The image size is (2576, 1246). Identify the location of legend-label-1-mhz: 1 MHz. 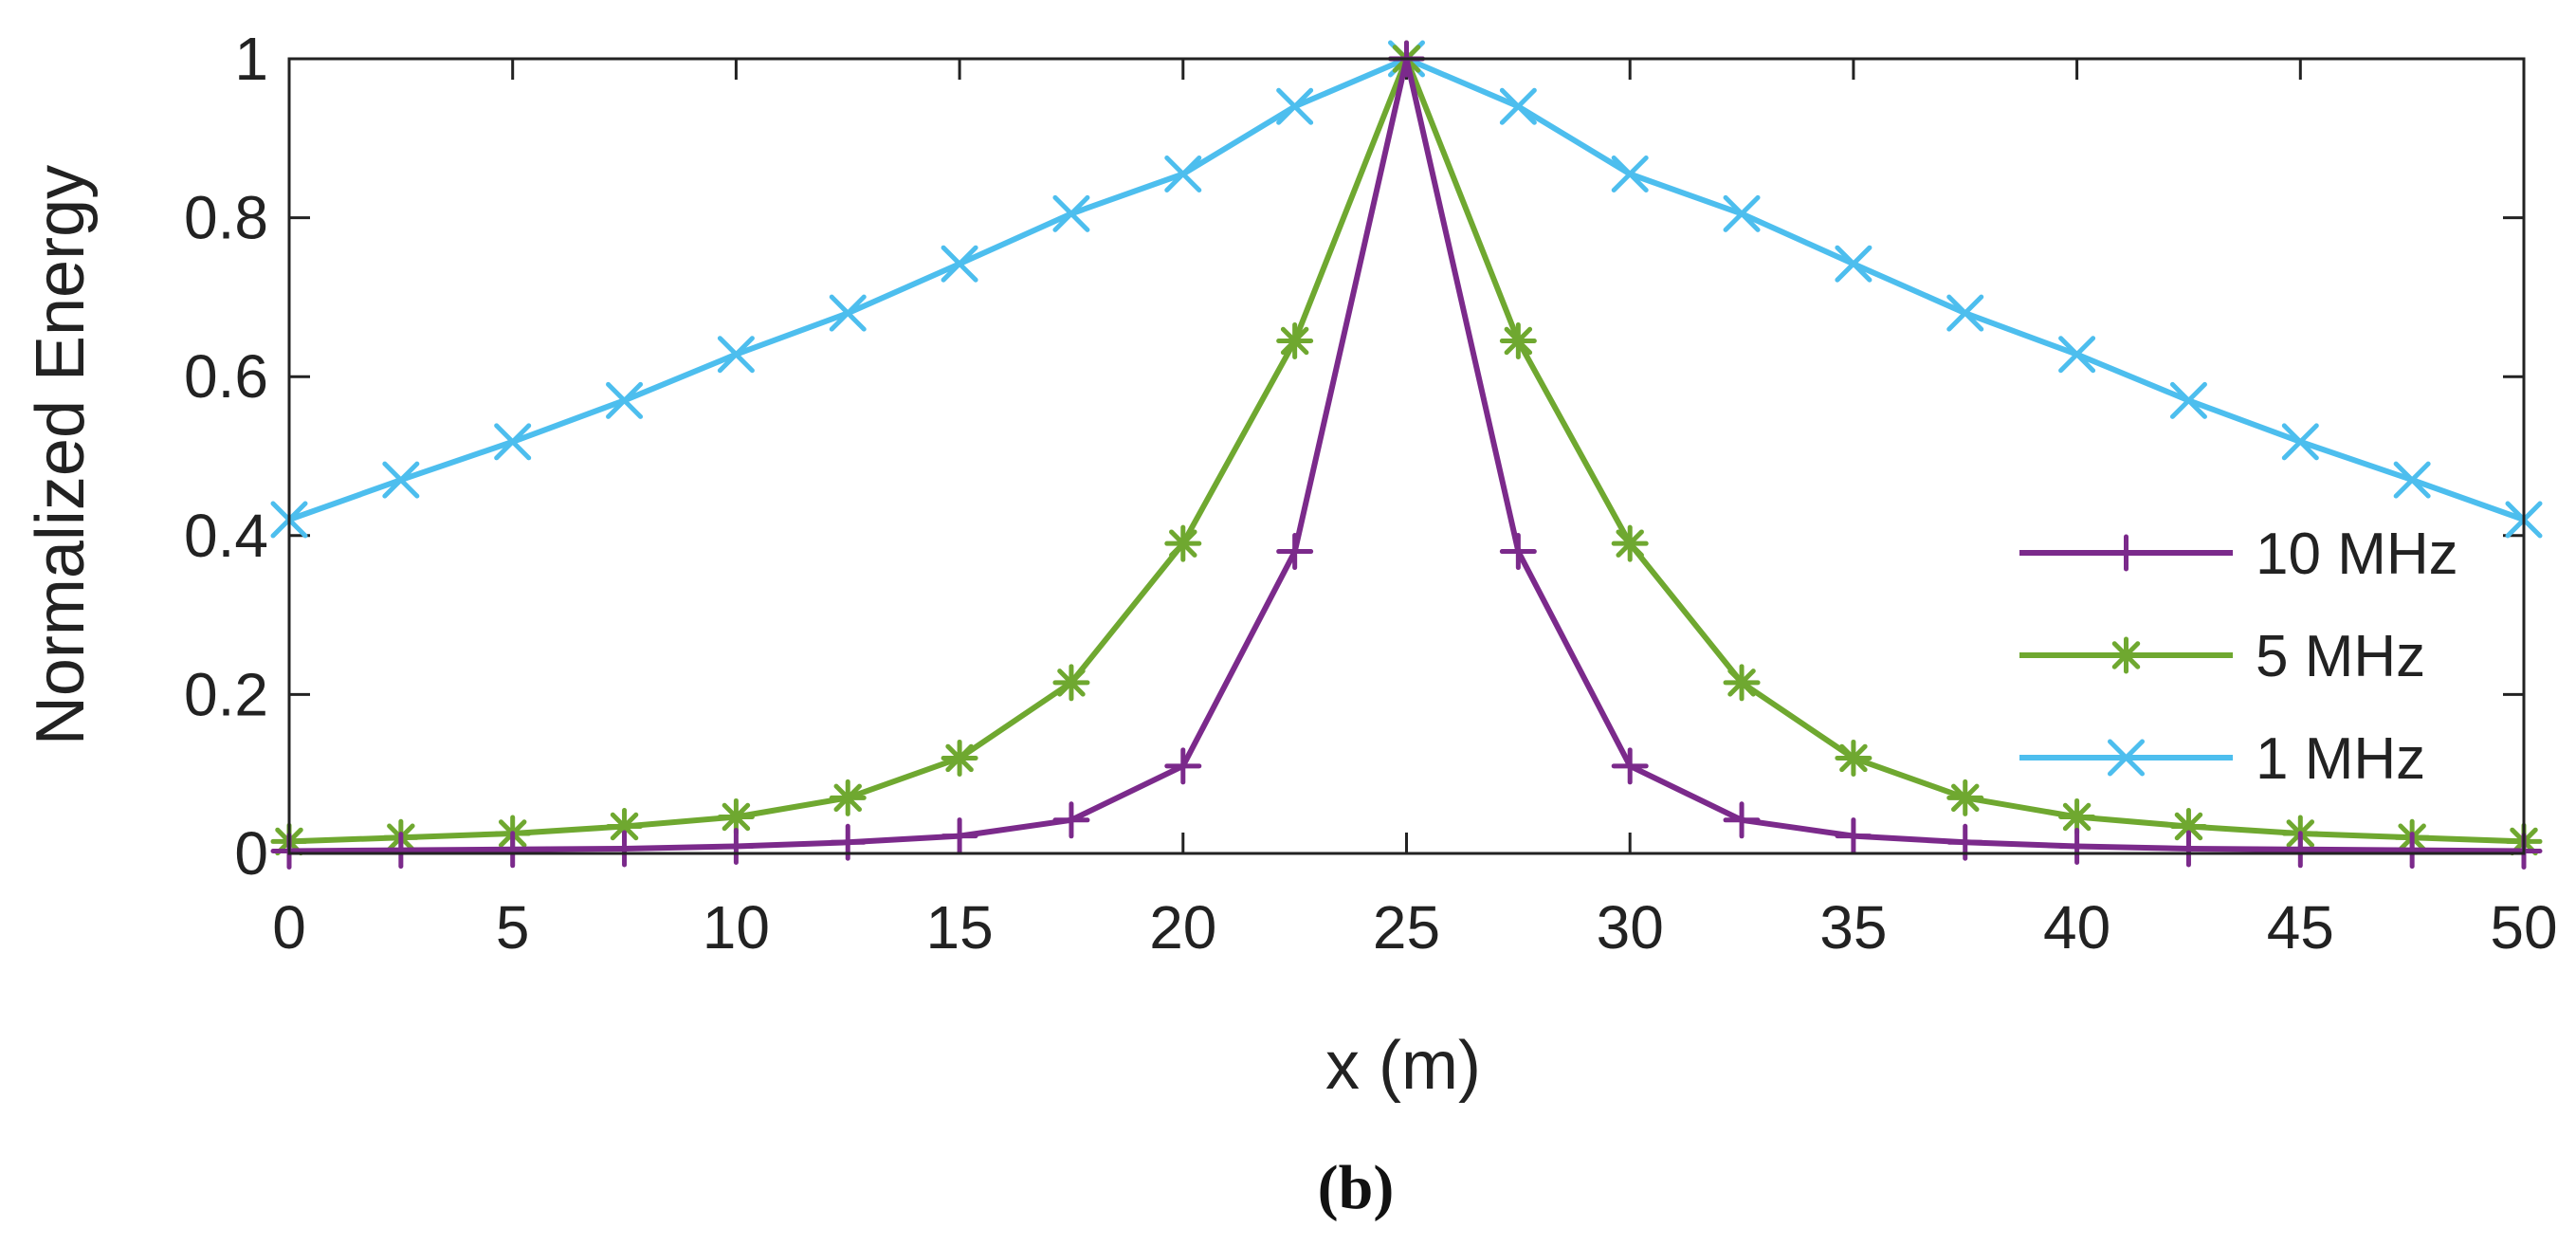
(2340, 759).